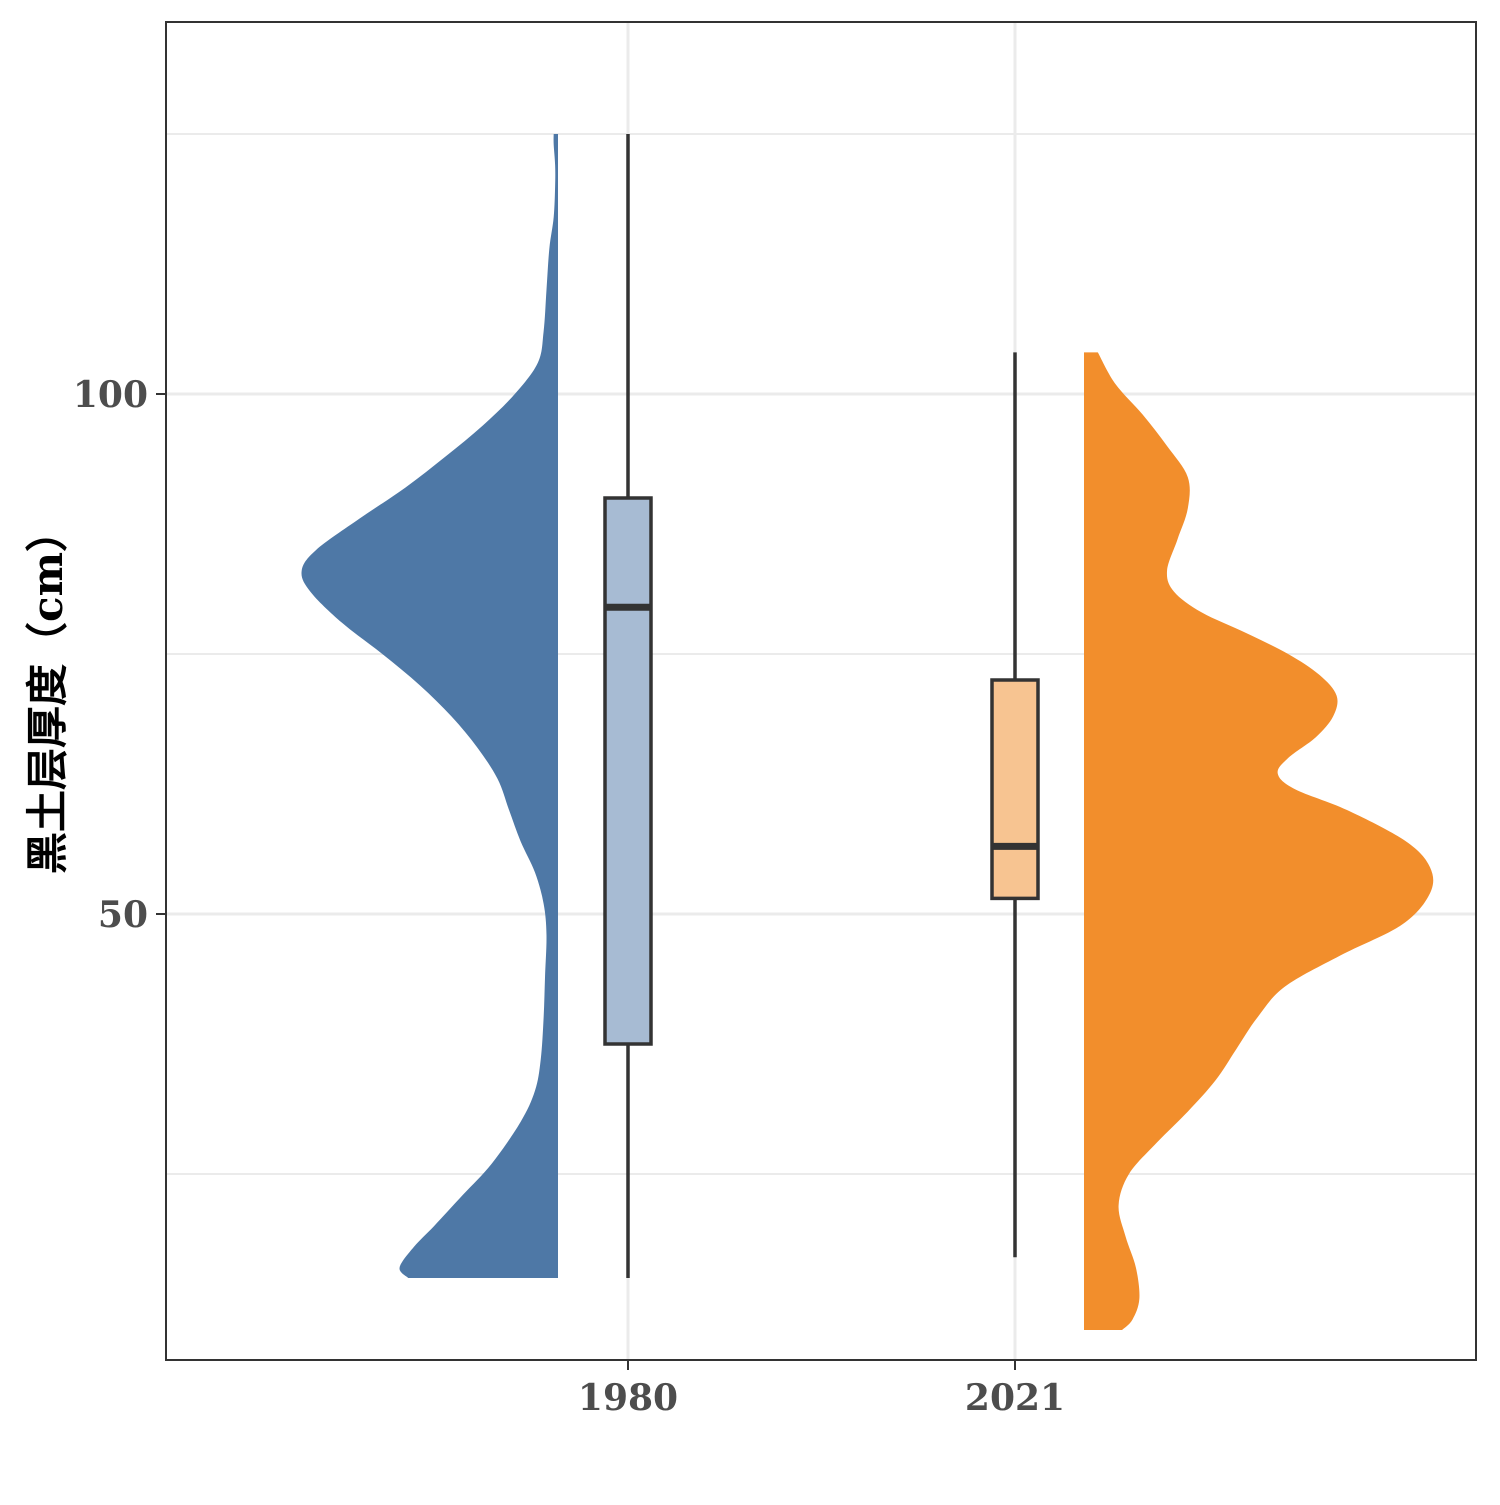  I want to click on x-tick-label: 1980, so click(628, 1398).